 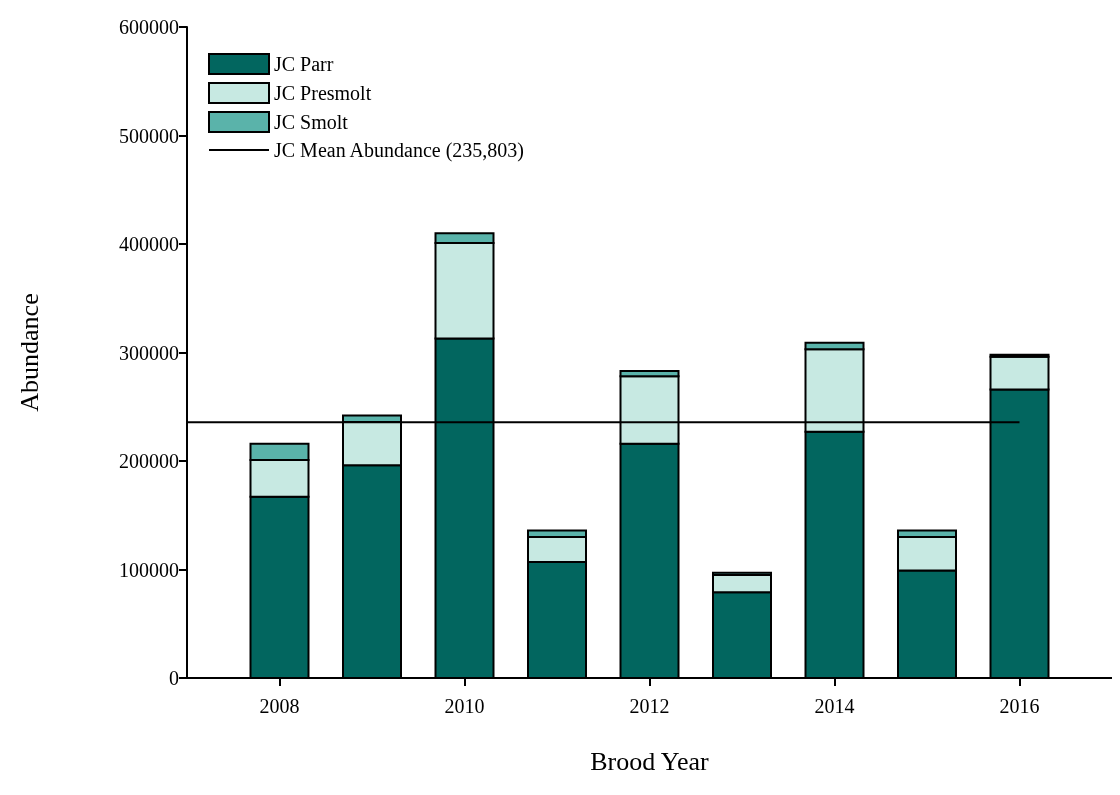 I want to click on x-tick-label: 2014, so click(x=834, y=706).